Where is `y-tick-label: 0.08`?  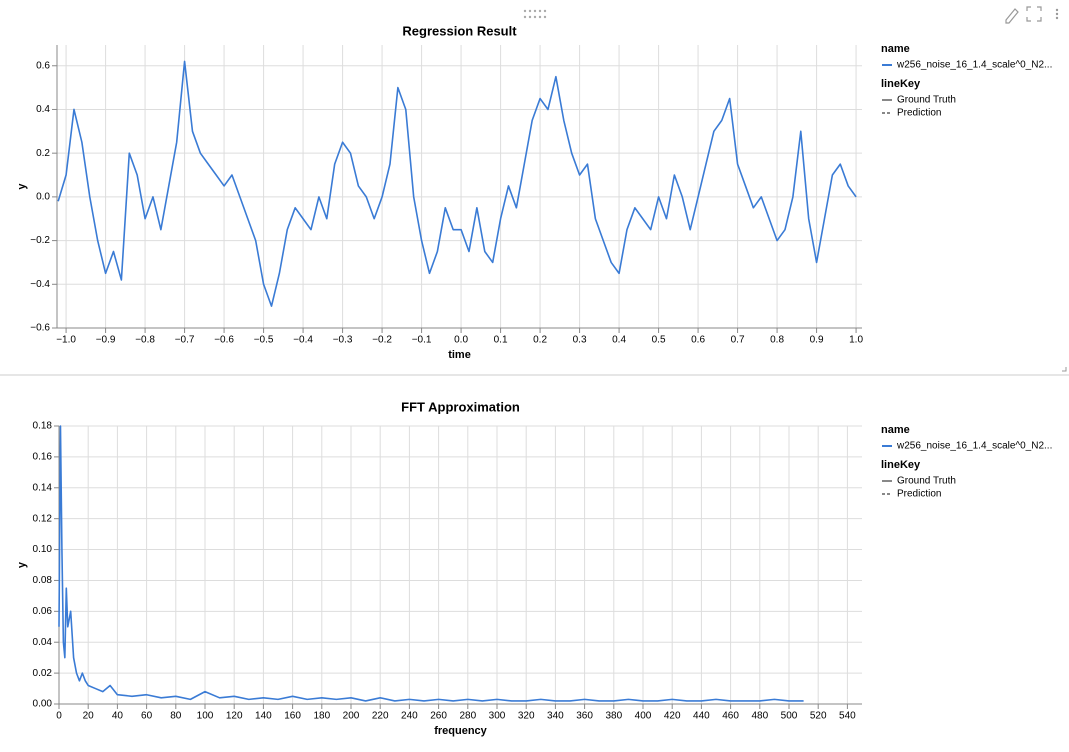
y-tick-label: 0.08 is located at coordinates (43, 580).